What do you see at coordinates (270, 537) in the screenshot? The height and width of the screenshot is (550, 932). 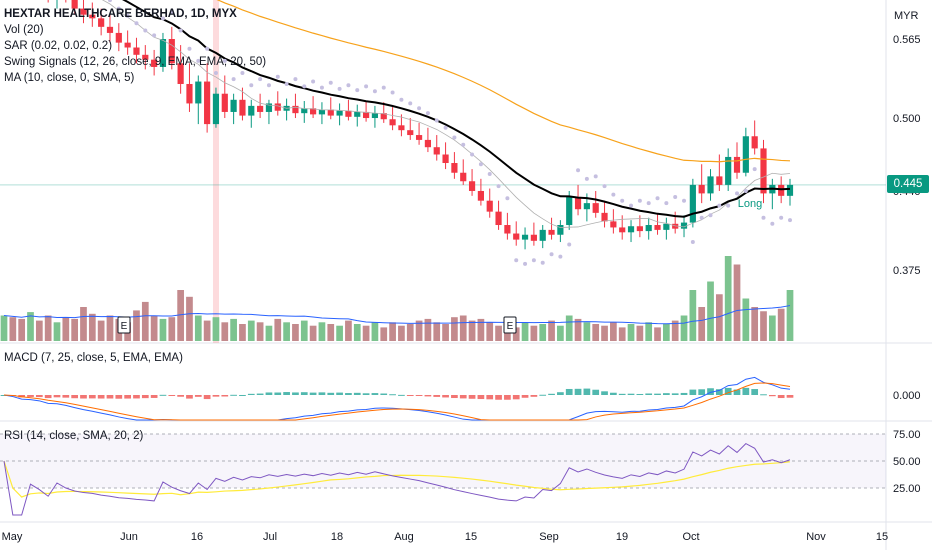 I see `time-tick-label: Jul` at bounding box center [270, 537].